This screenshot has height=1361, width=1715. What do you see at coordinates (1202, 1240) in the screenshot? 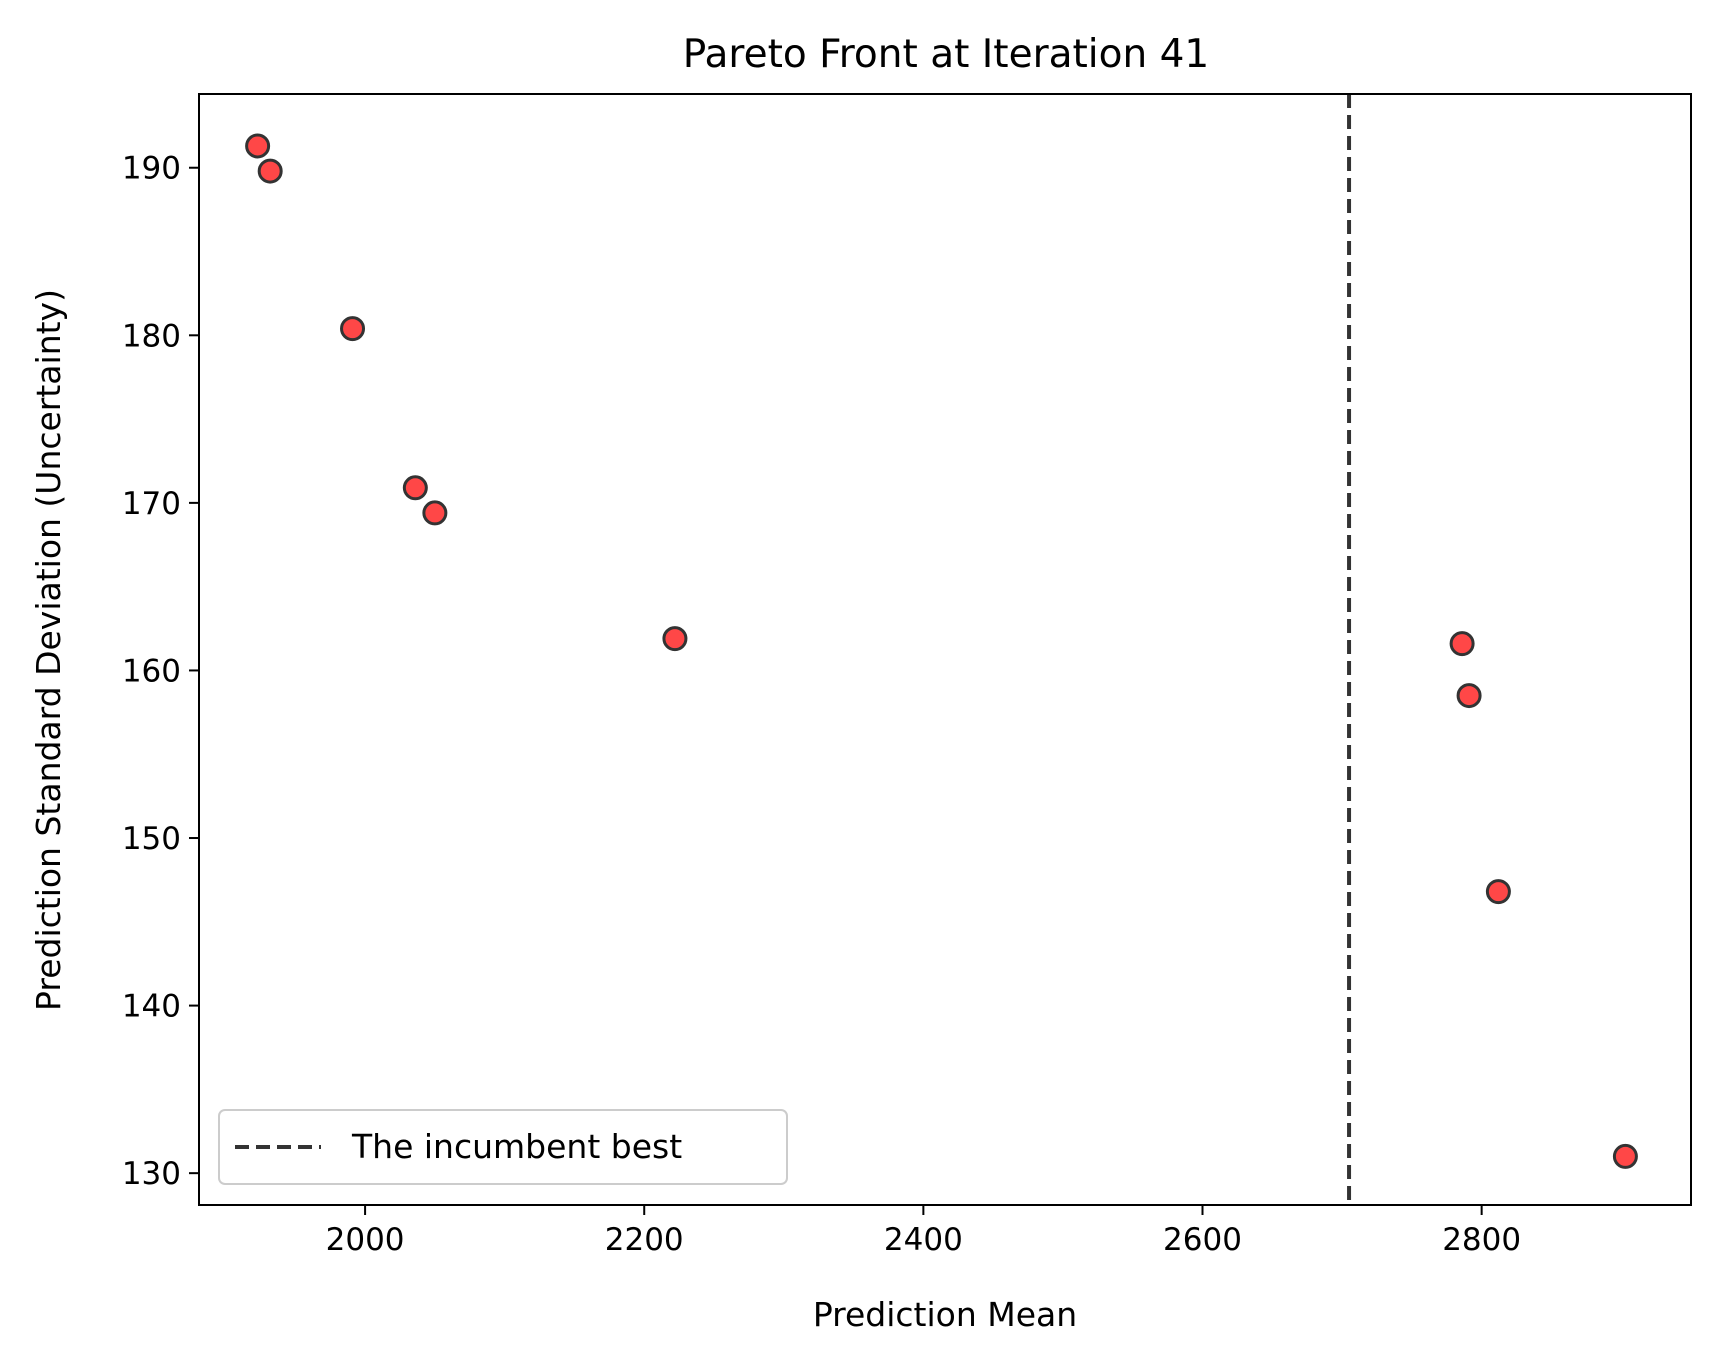
I see `x-tick-label: 2600` at bounding box center [1202, 1240].